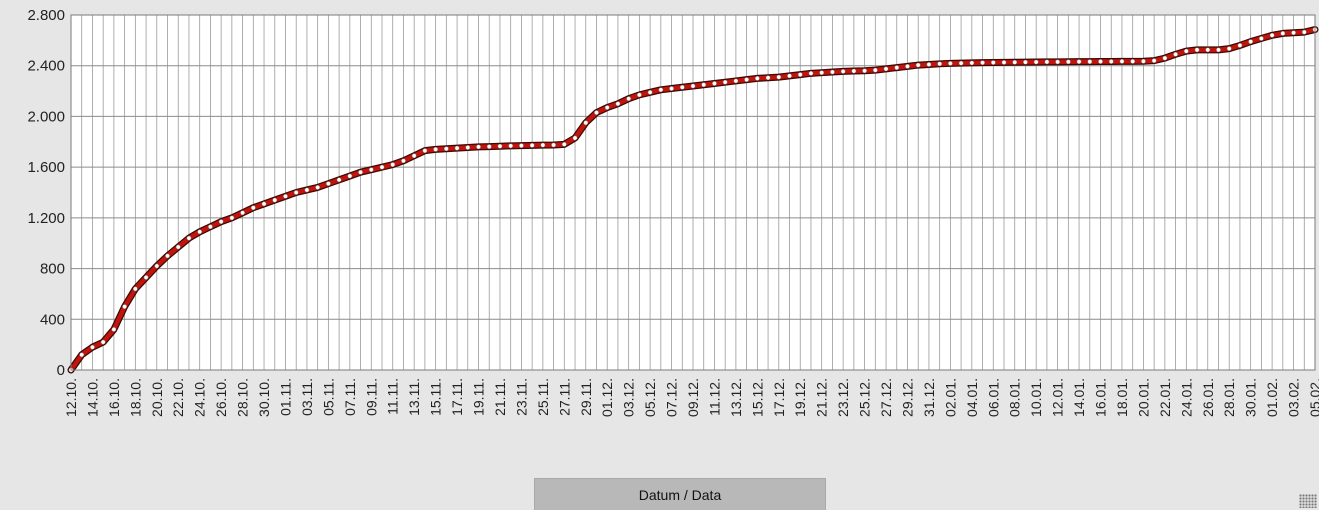 The width and height of the screenshot is (1319, 510). What do you see at coordinates (307, 397) in the screenshot?
I see `x-tick-label: 03.11.` at bounding box center [307, 397].